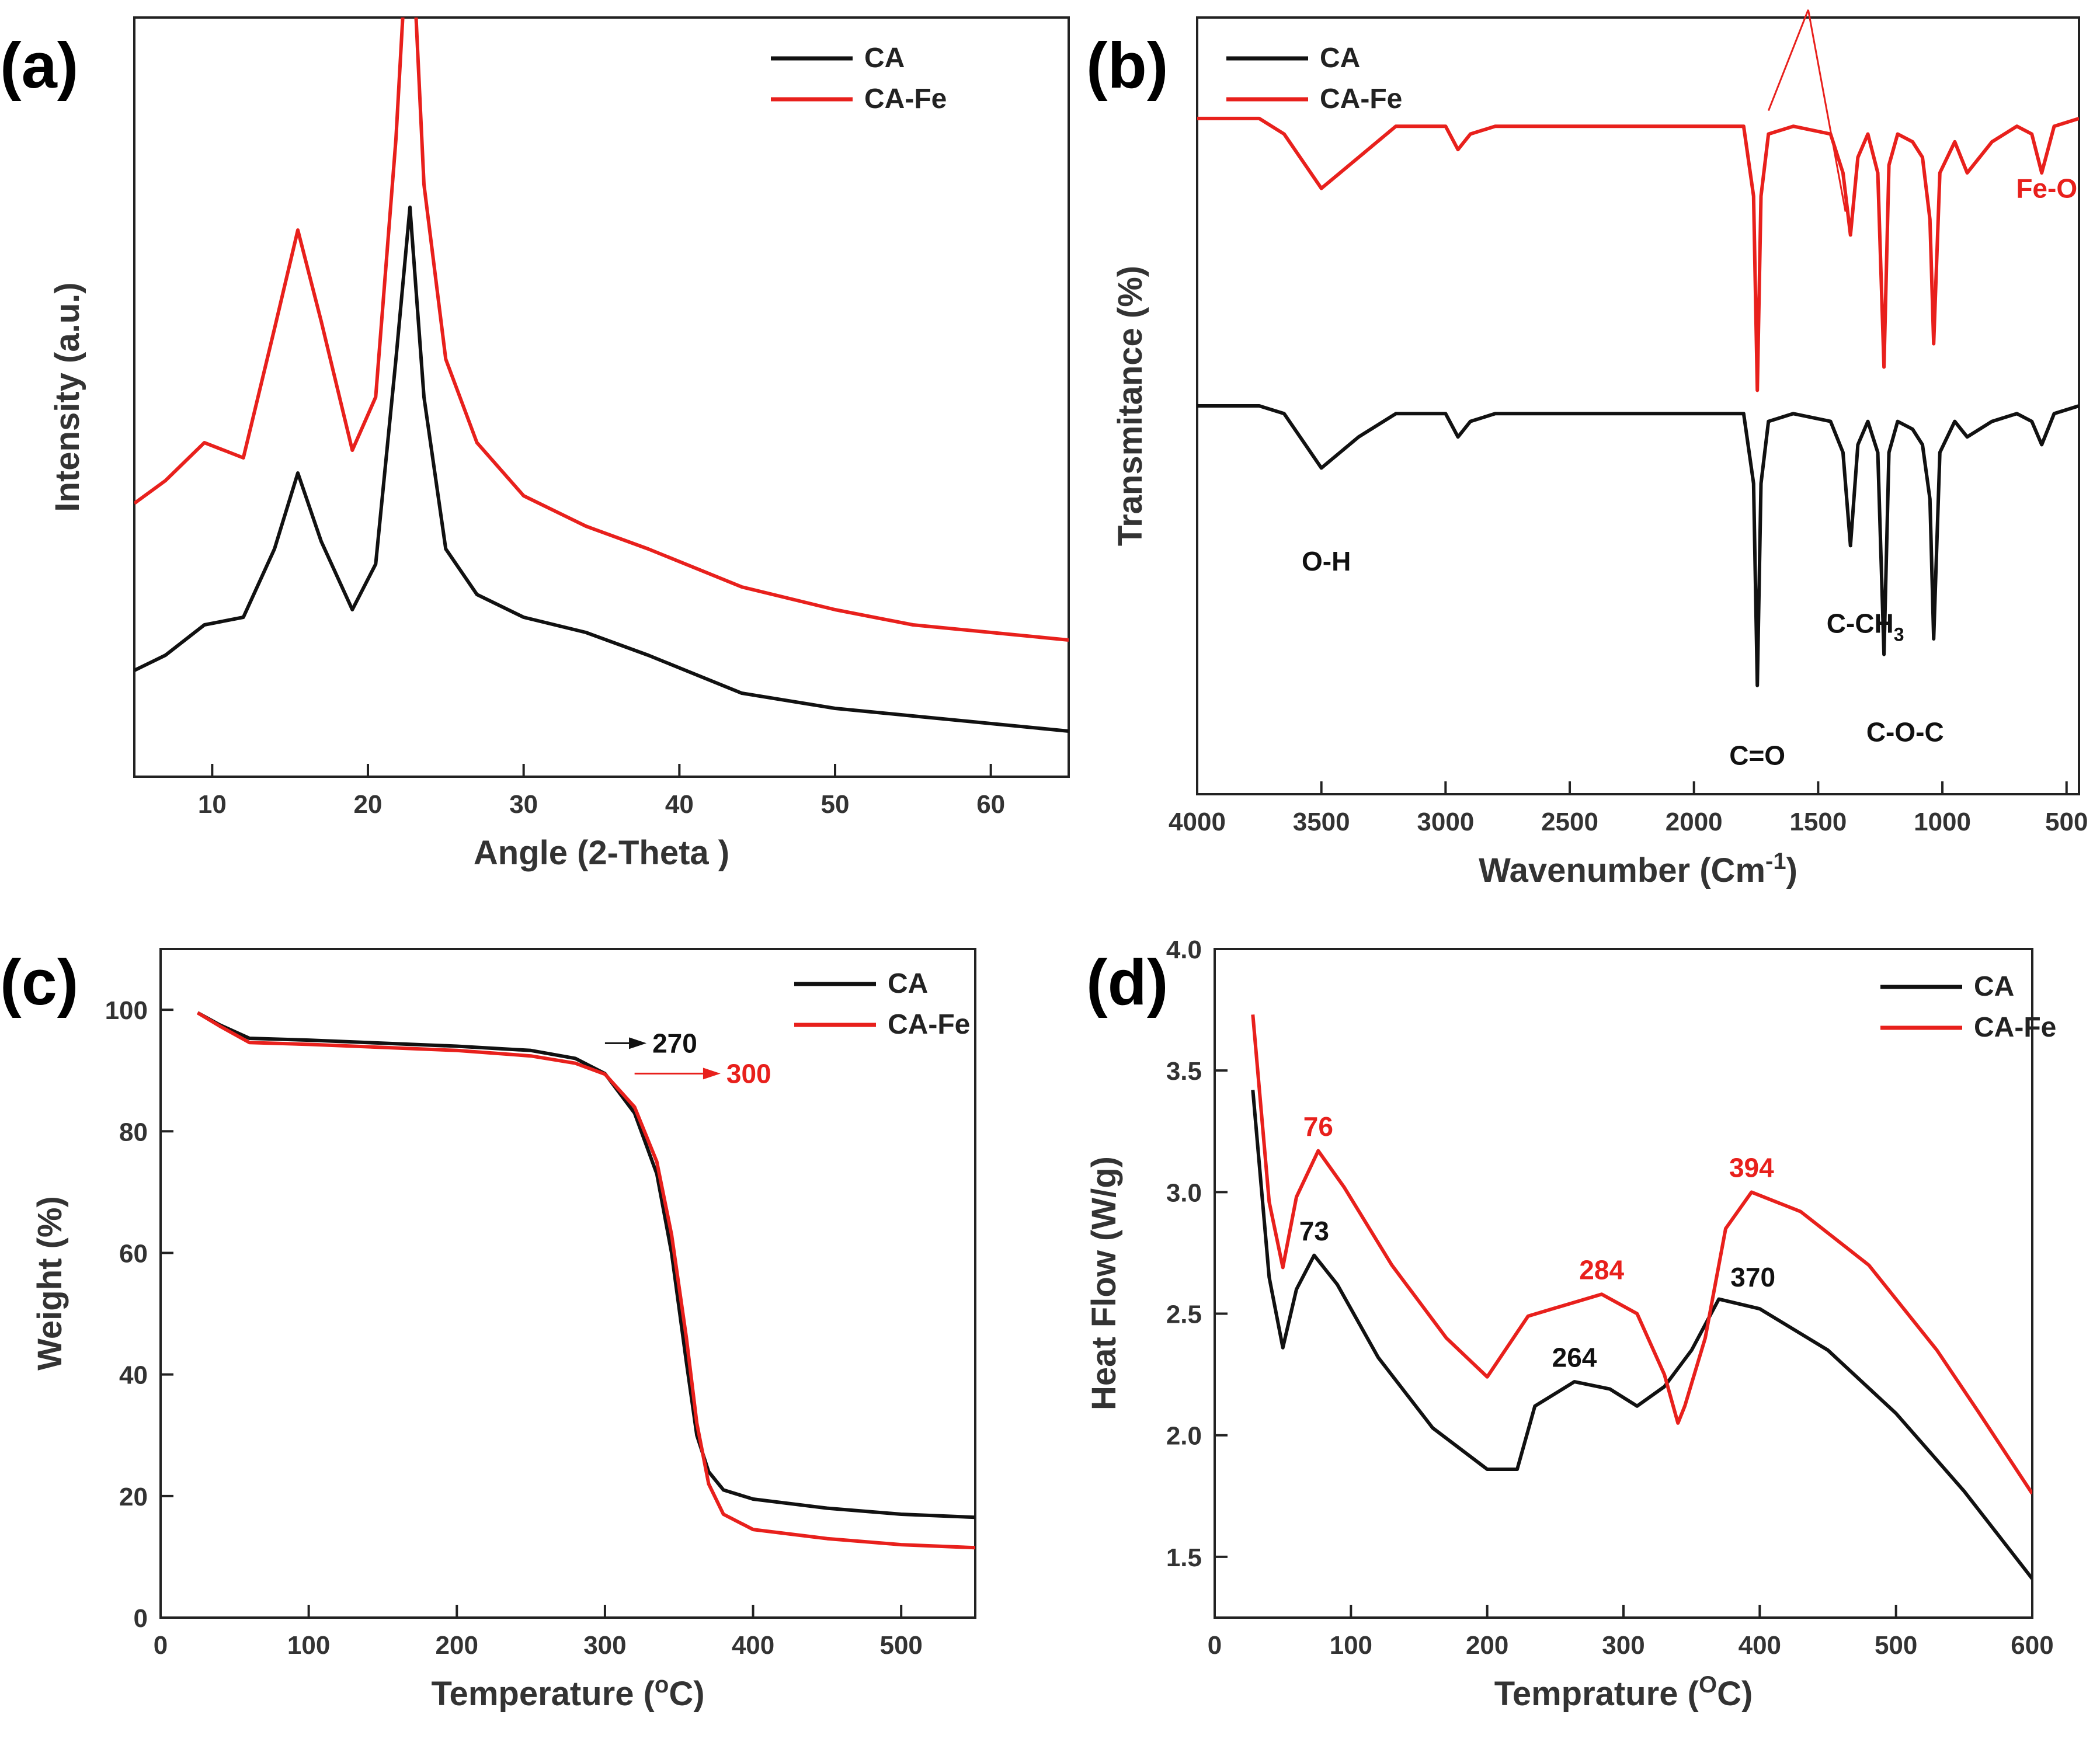  I want to click on x-tick-label: 2000, so click(1694, 822).